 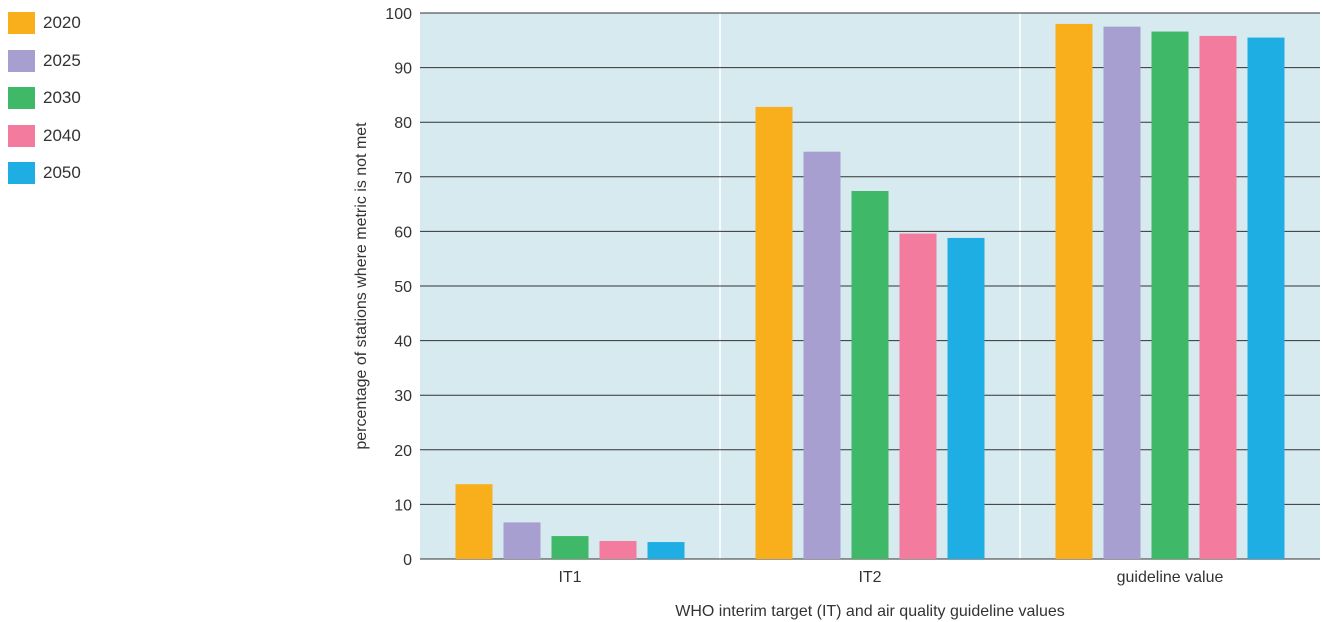 I want to click on y-tick-label: 60, so click(x=403, y=232).